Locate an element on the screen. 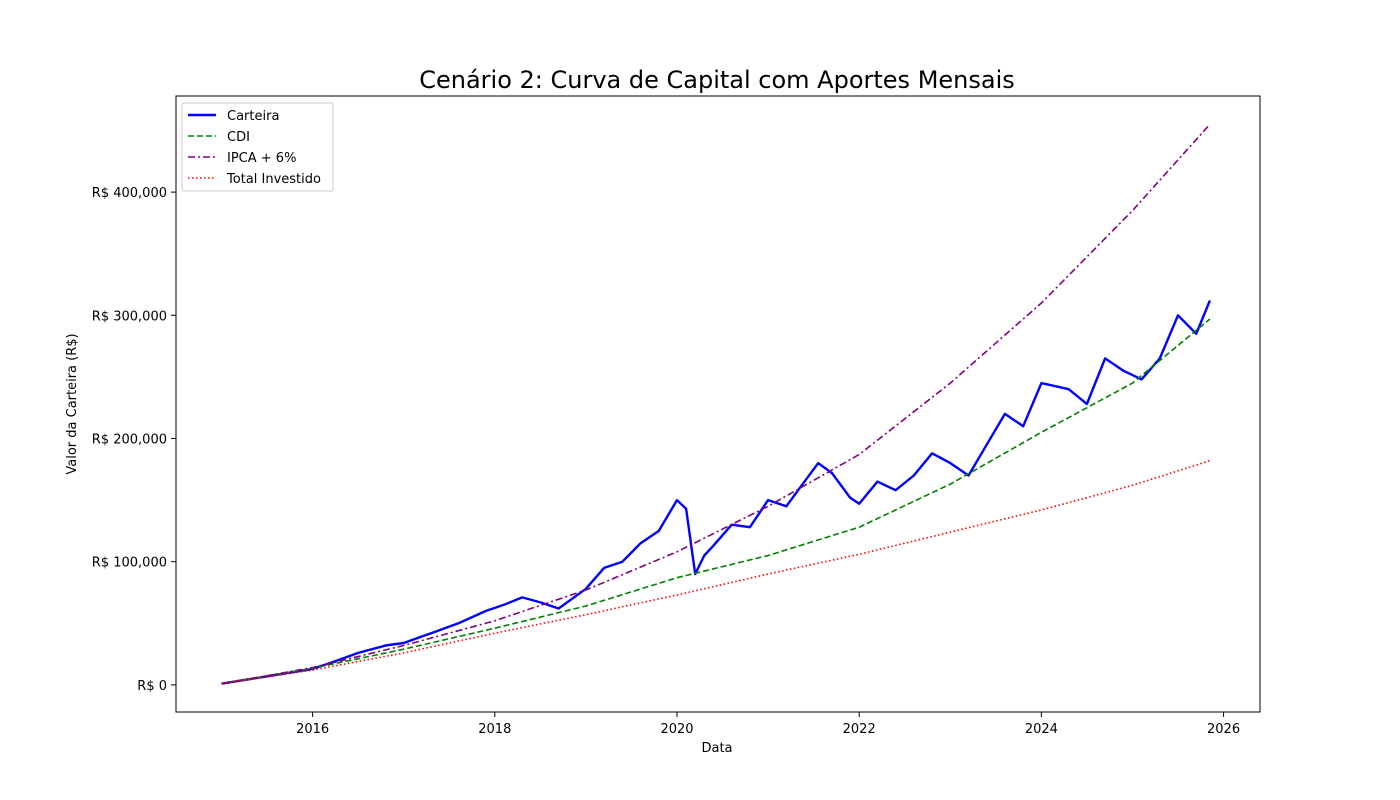  legend-label: Carteira is located at coordinates (253, 116).